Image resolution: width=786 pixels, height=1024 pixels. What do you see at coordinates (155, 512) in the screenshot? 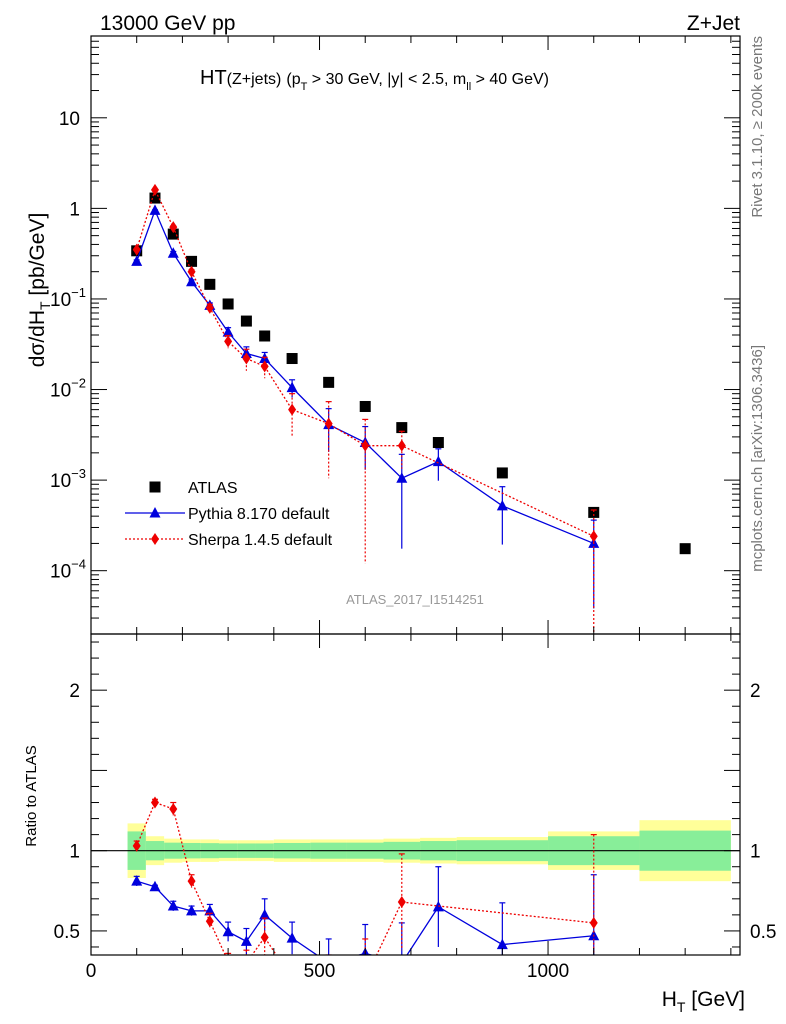
I see `triangle-series-legend-marker` at bounding box center [155, 512].